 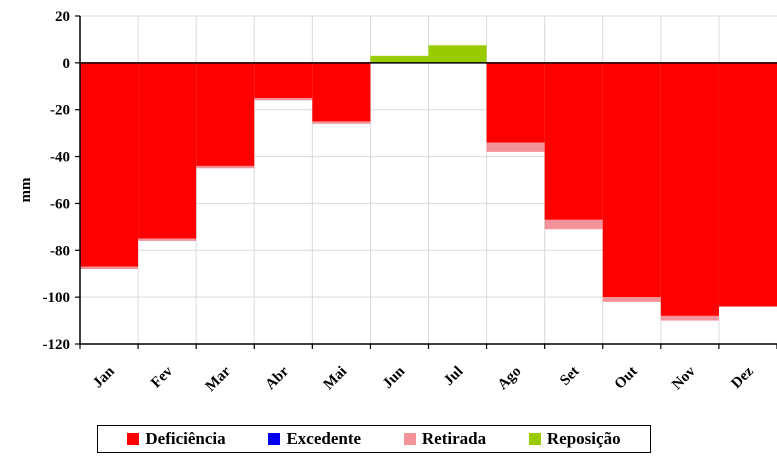 I want to click on legend-label: Reposição, so click(x=583, y=438).